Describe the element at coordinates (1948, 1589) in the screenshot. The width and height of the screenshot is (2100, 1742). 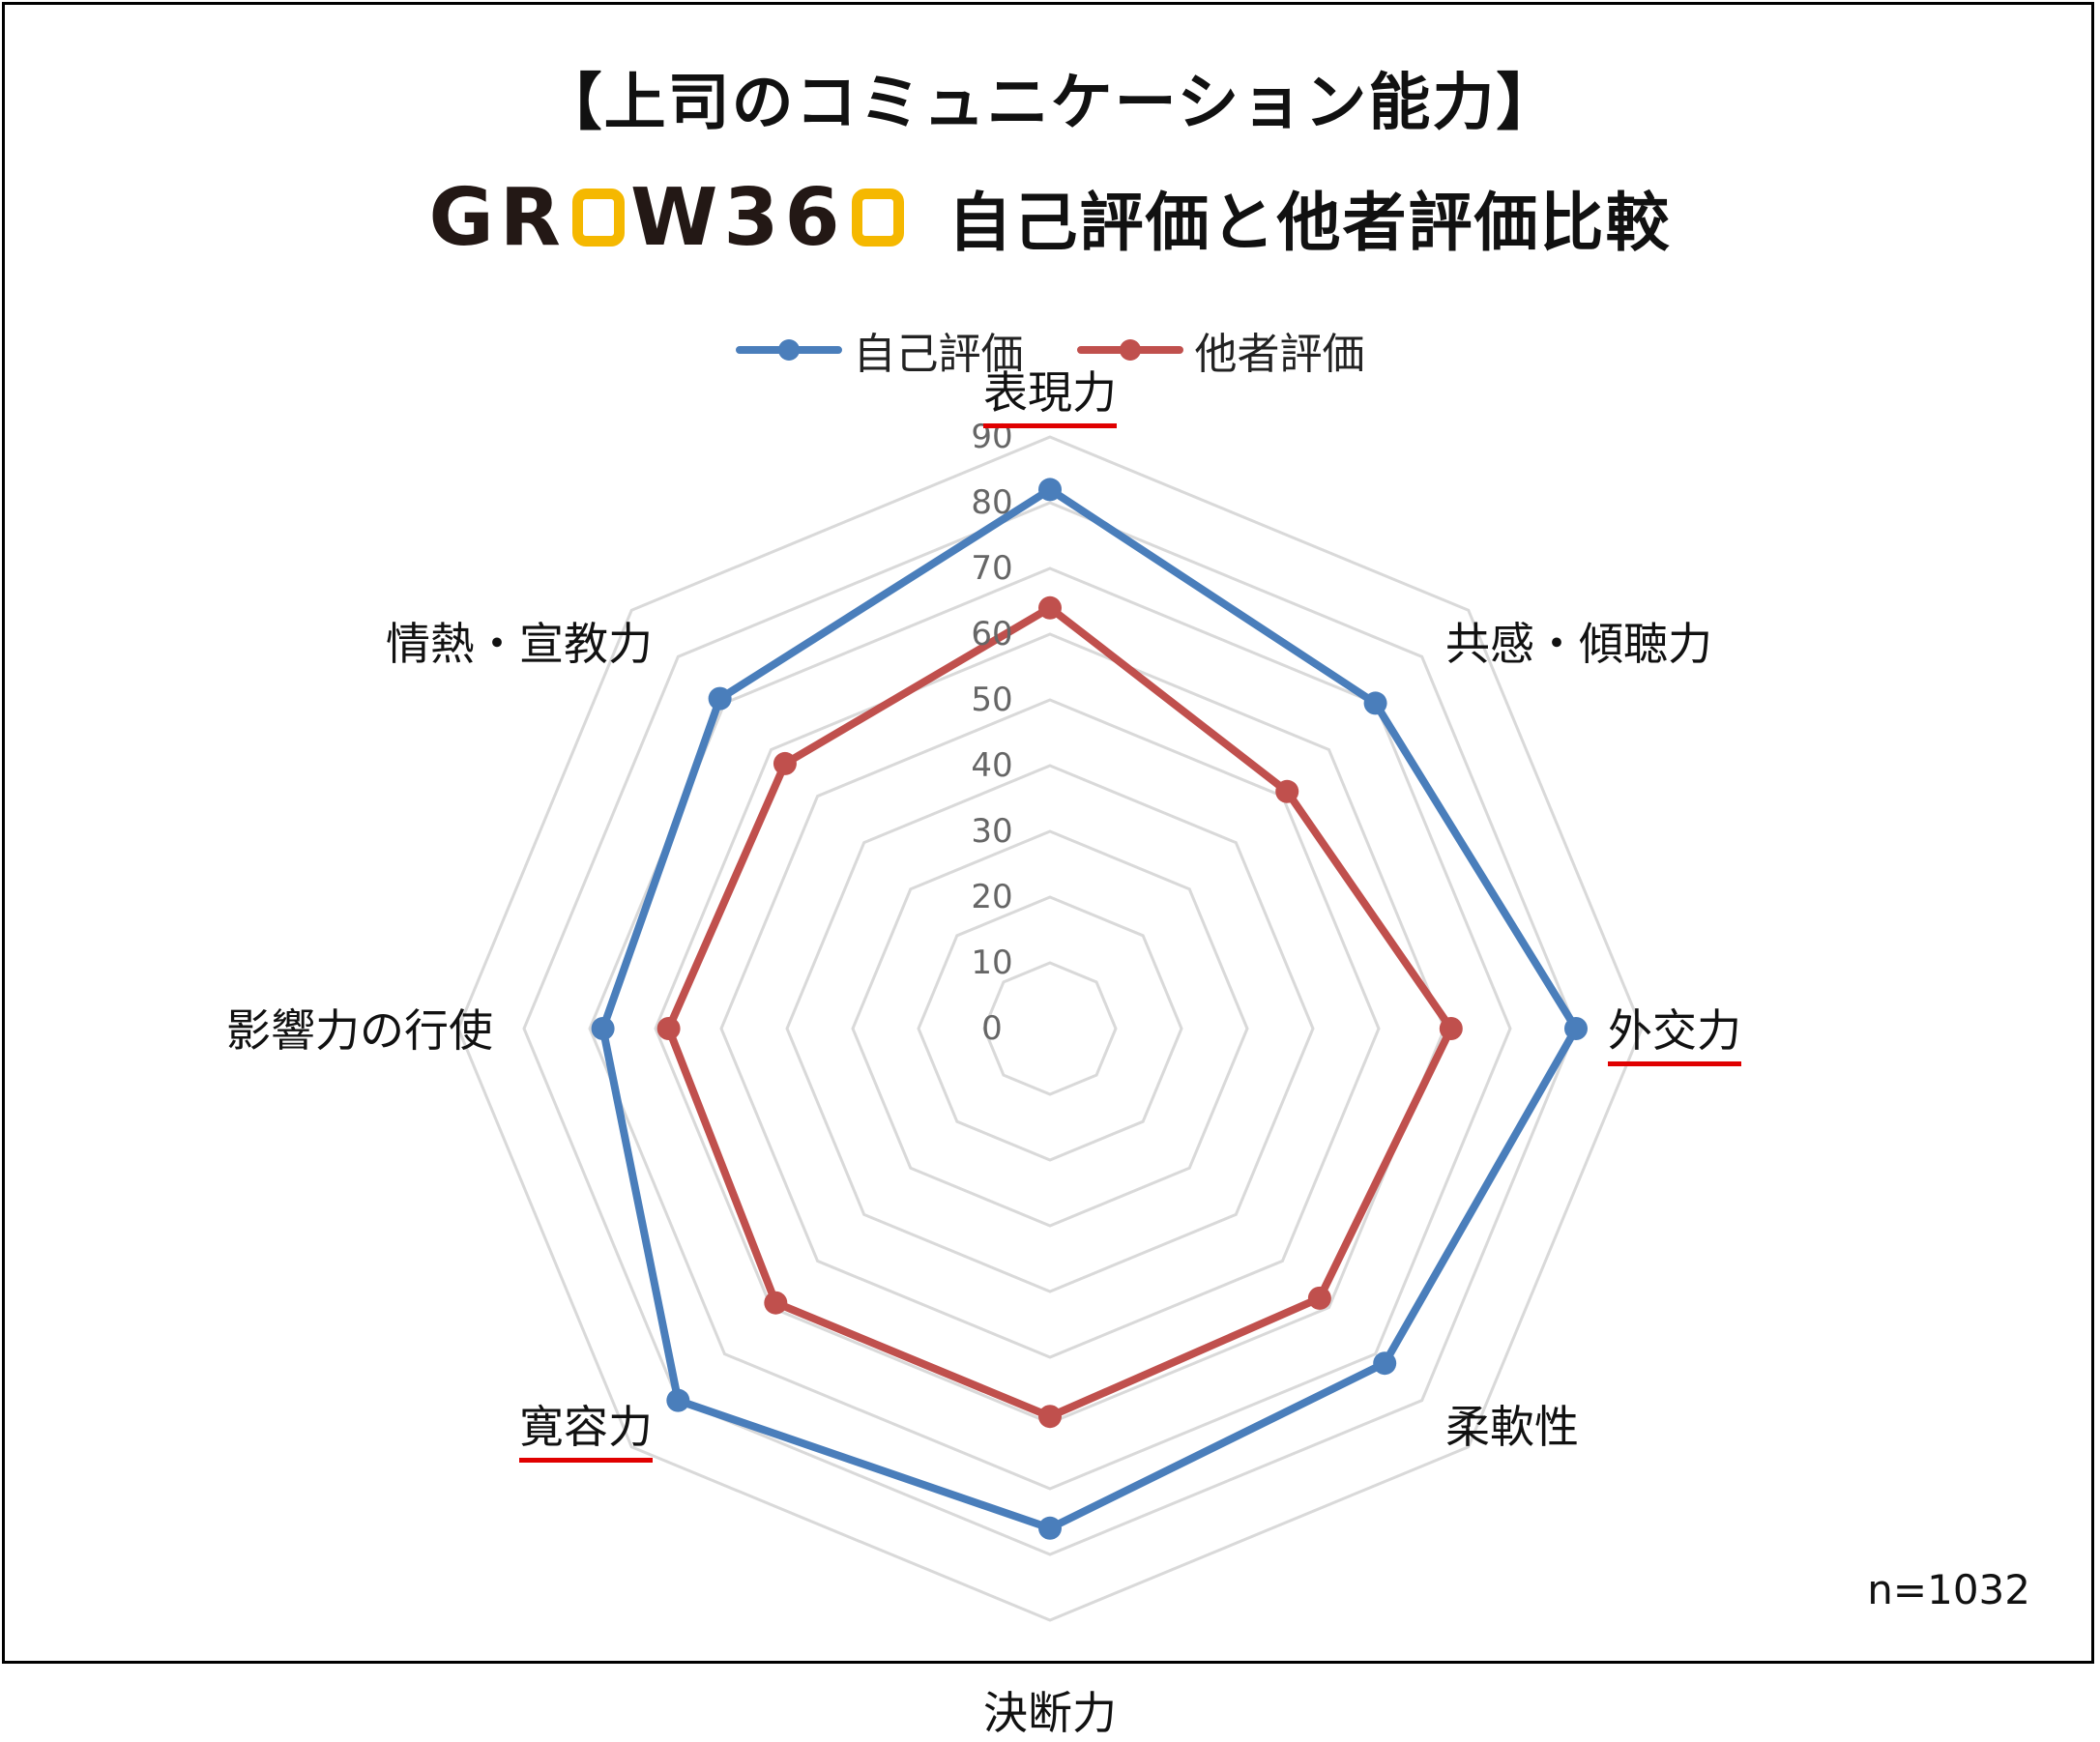
I see `sample-size: n=1032` at that location.